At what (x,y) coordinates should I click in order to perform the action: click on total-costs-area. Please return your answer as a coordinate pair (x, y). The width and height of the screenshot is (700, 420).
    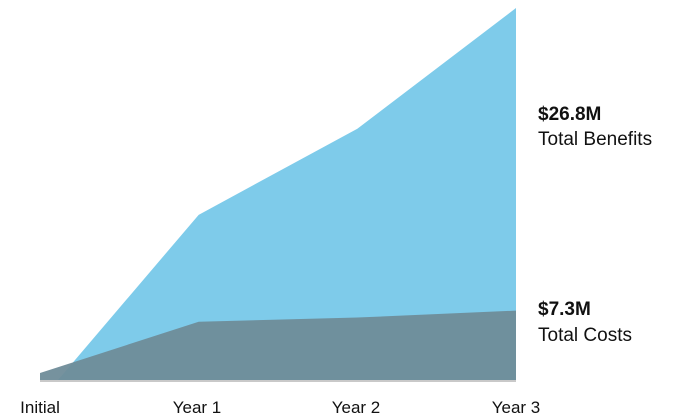
    Looking at the image, I should click on (278, 345).